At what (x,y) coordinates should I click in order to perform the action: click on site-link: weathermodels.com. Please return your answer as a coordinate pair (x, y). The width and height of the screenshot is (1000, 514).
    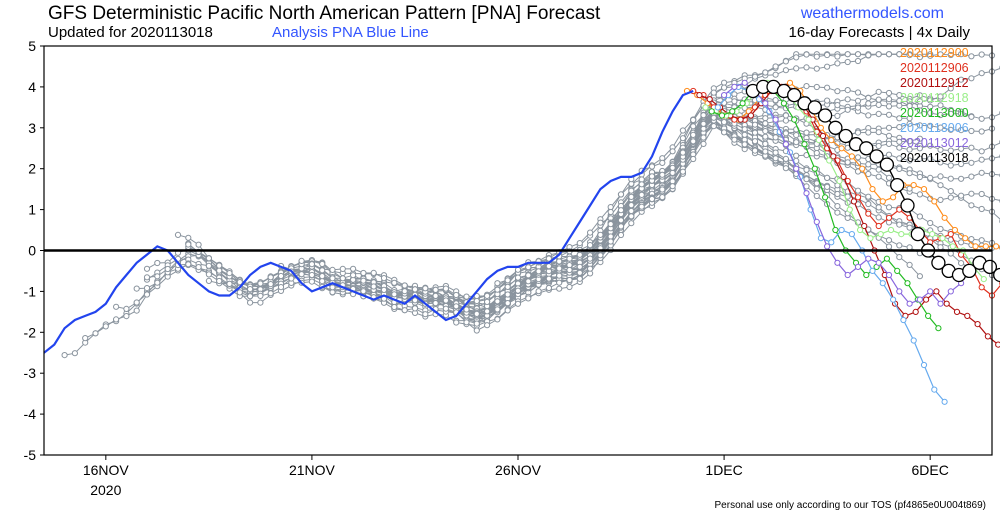
    Looking at the image, I should click on (872, 13).